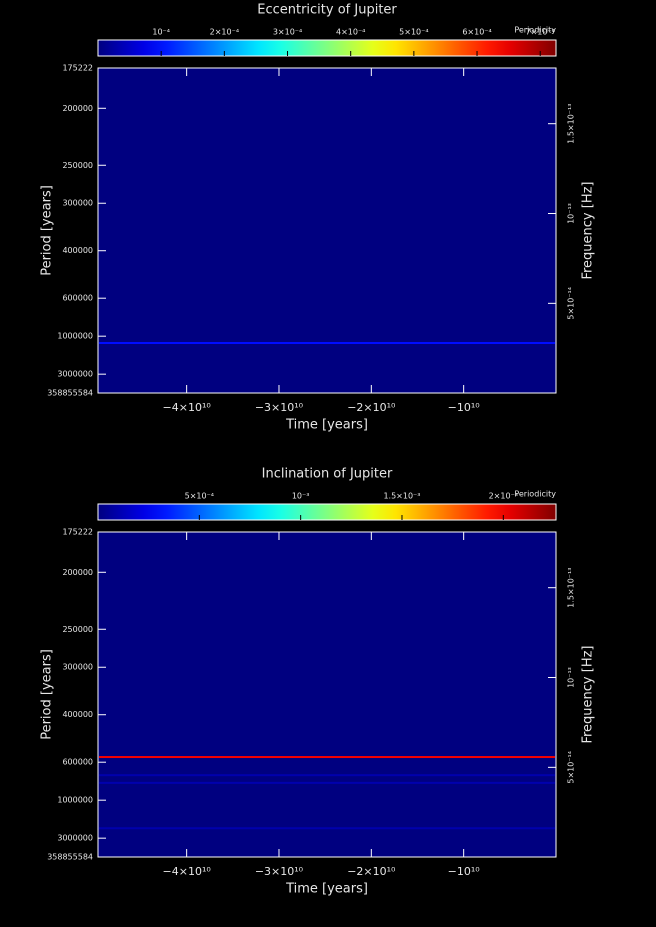  What do you see at coordinates (287, 32) in the screenshot?
I see `colorbar-tick-label: 3×10⁻⁴` at bounding box center [287, 32].